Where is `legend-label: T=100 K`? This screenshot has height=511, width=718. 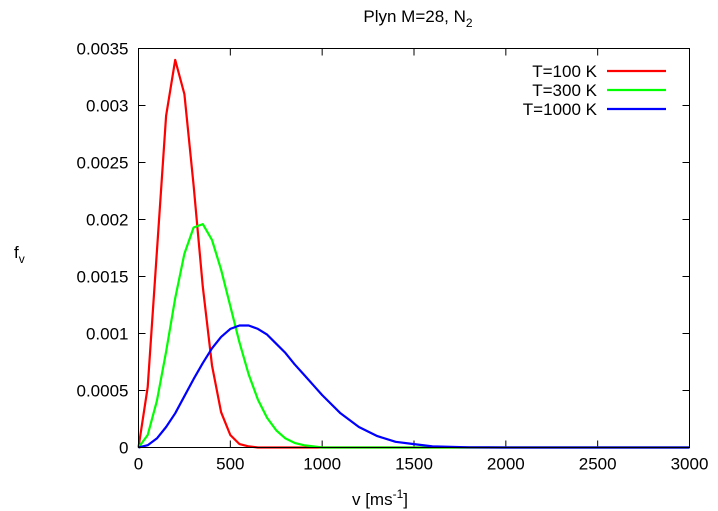 legend-label: T=100 K is located at coordinates (564, 71).